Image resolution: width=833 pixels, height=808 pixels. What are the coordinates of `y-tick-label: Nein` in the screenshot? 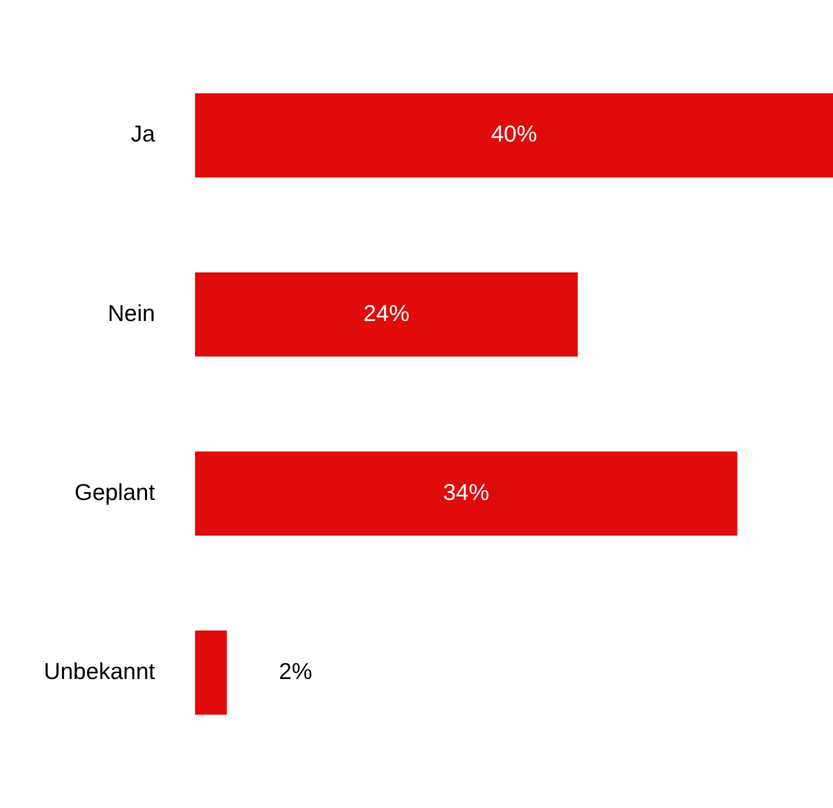 It's located at (131, 313).